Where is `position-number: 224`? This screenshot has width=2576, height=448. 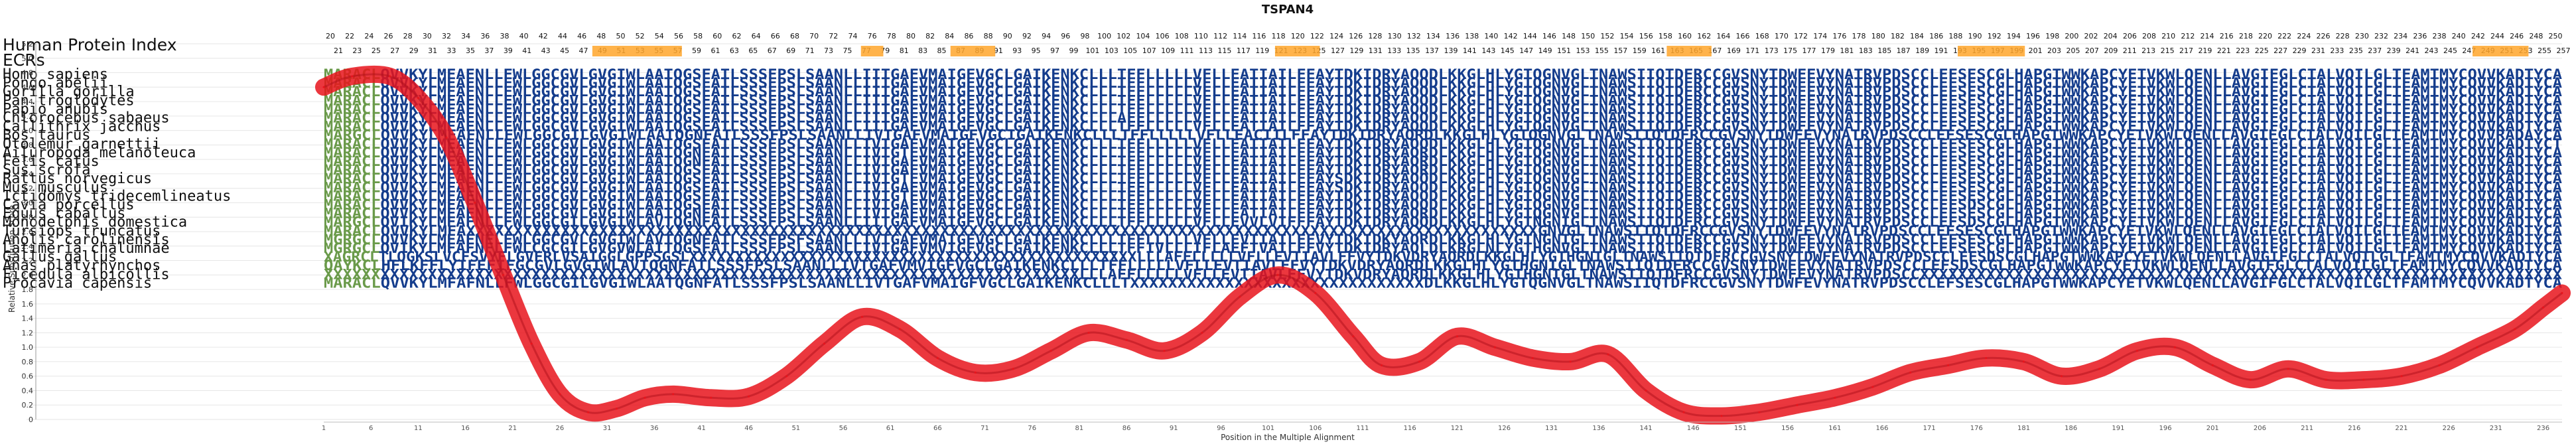
position-number: 224 is located at coordinates (2304, 36).